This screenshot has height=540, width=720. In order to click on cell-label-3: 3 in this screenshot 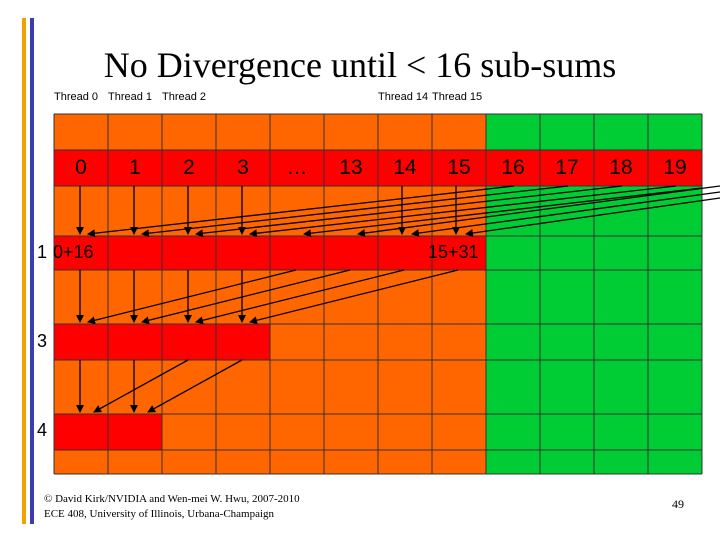, I will do `click(243, 167)`.